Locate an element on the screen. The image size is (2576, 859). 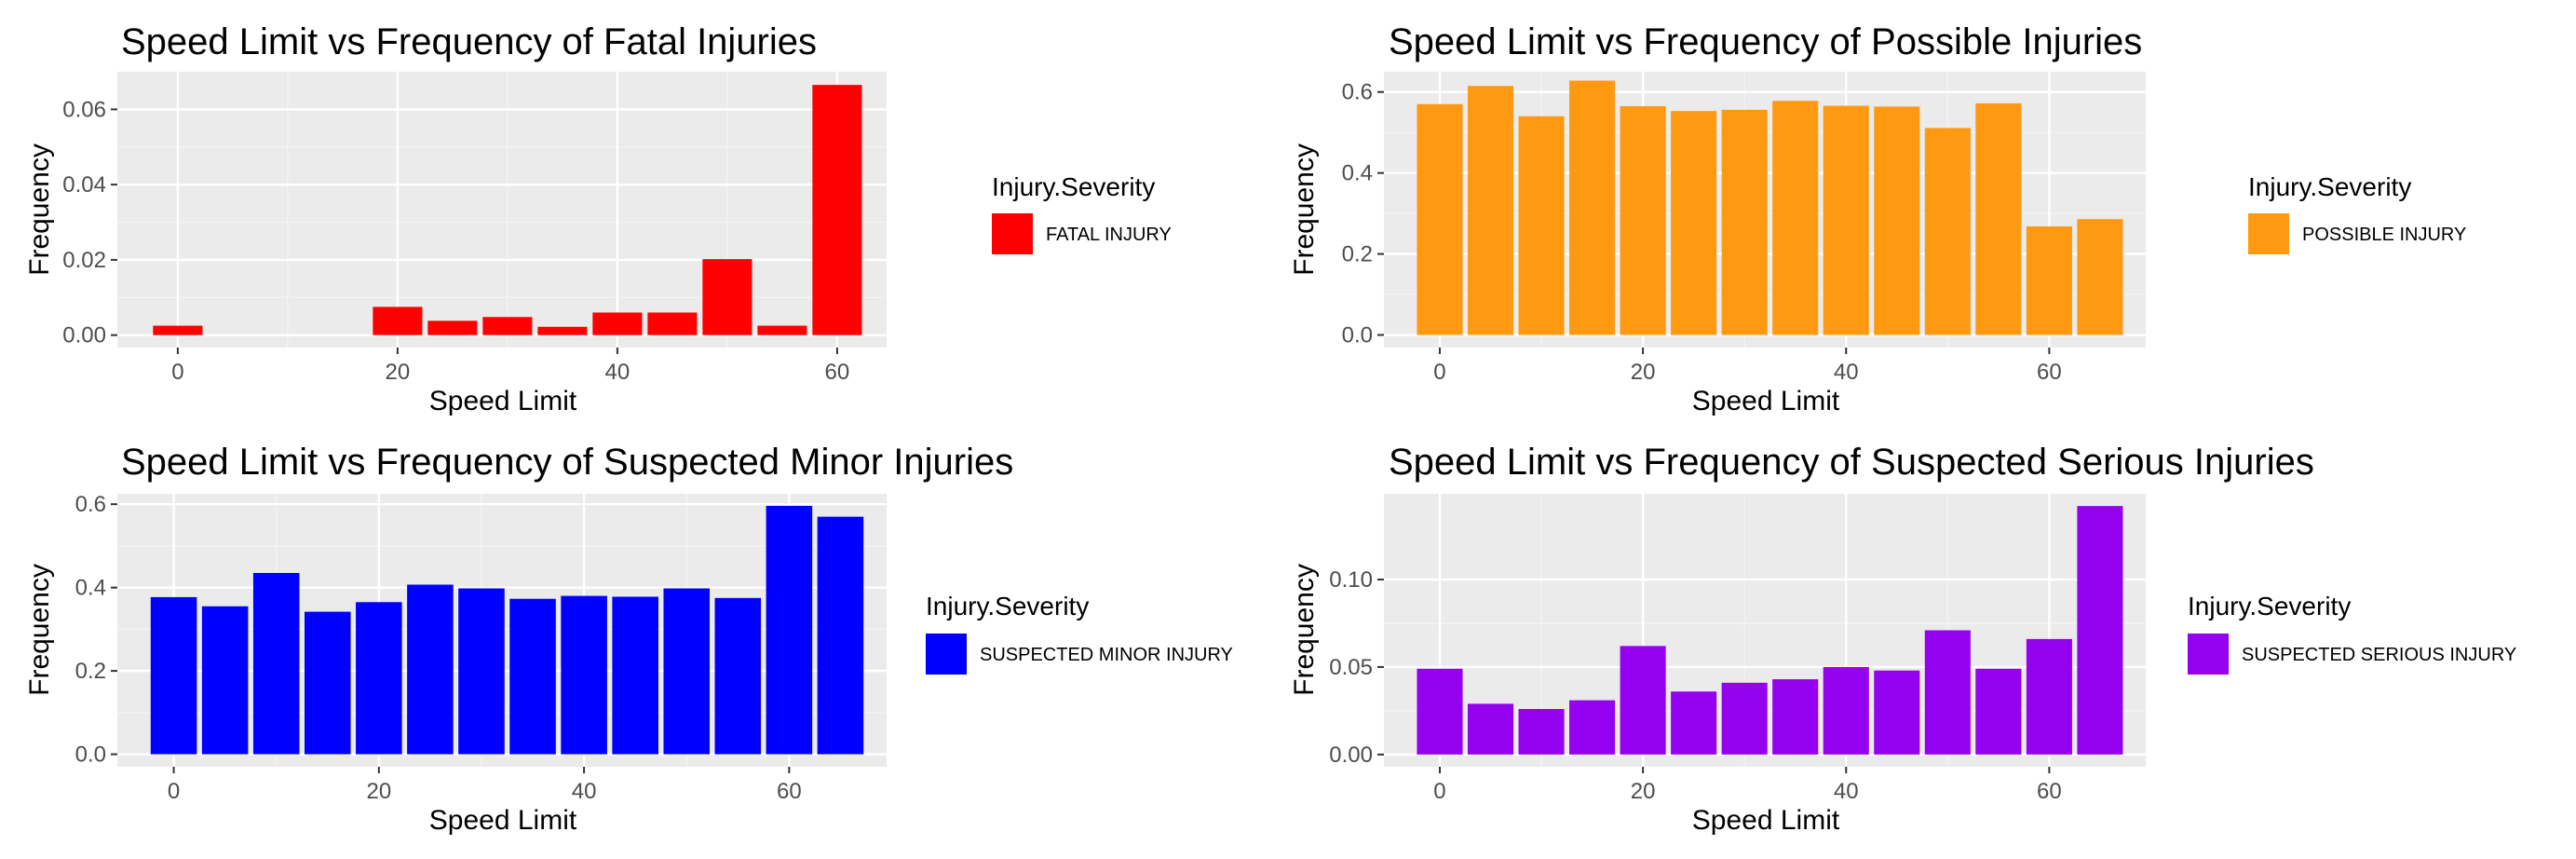
legend-label: SUSPECTED SERIOUS INJURY is located at coordinates (2379, 655).